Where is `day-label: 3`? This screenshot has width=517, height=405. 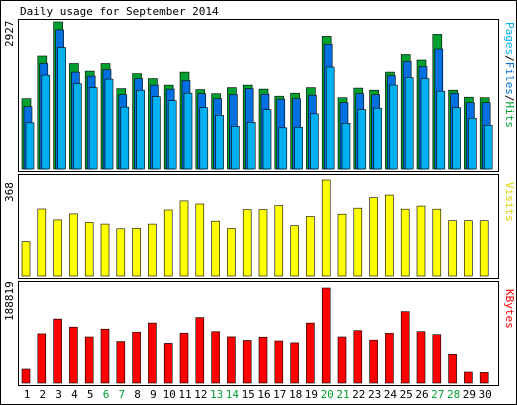
day-label: 3 is located at coordinates (58, 394).